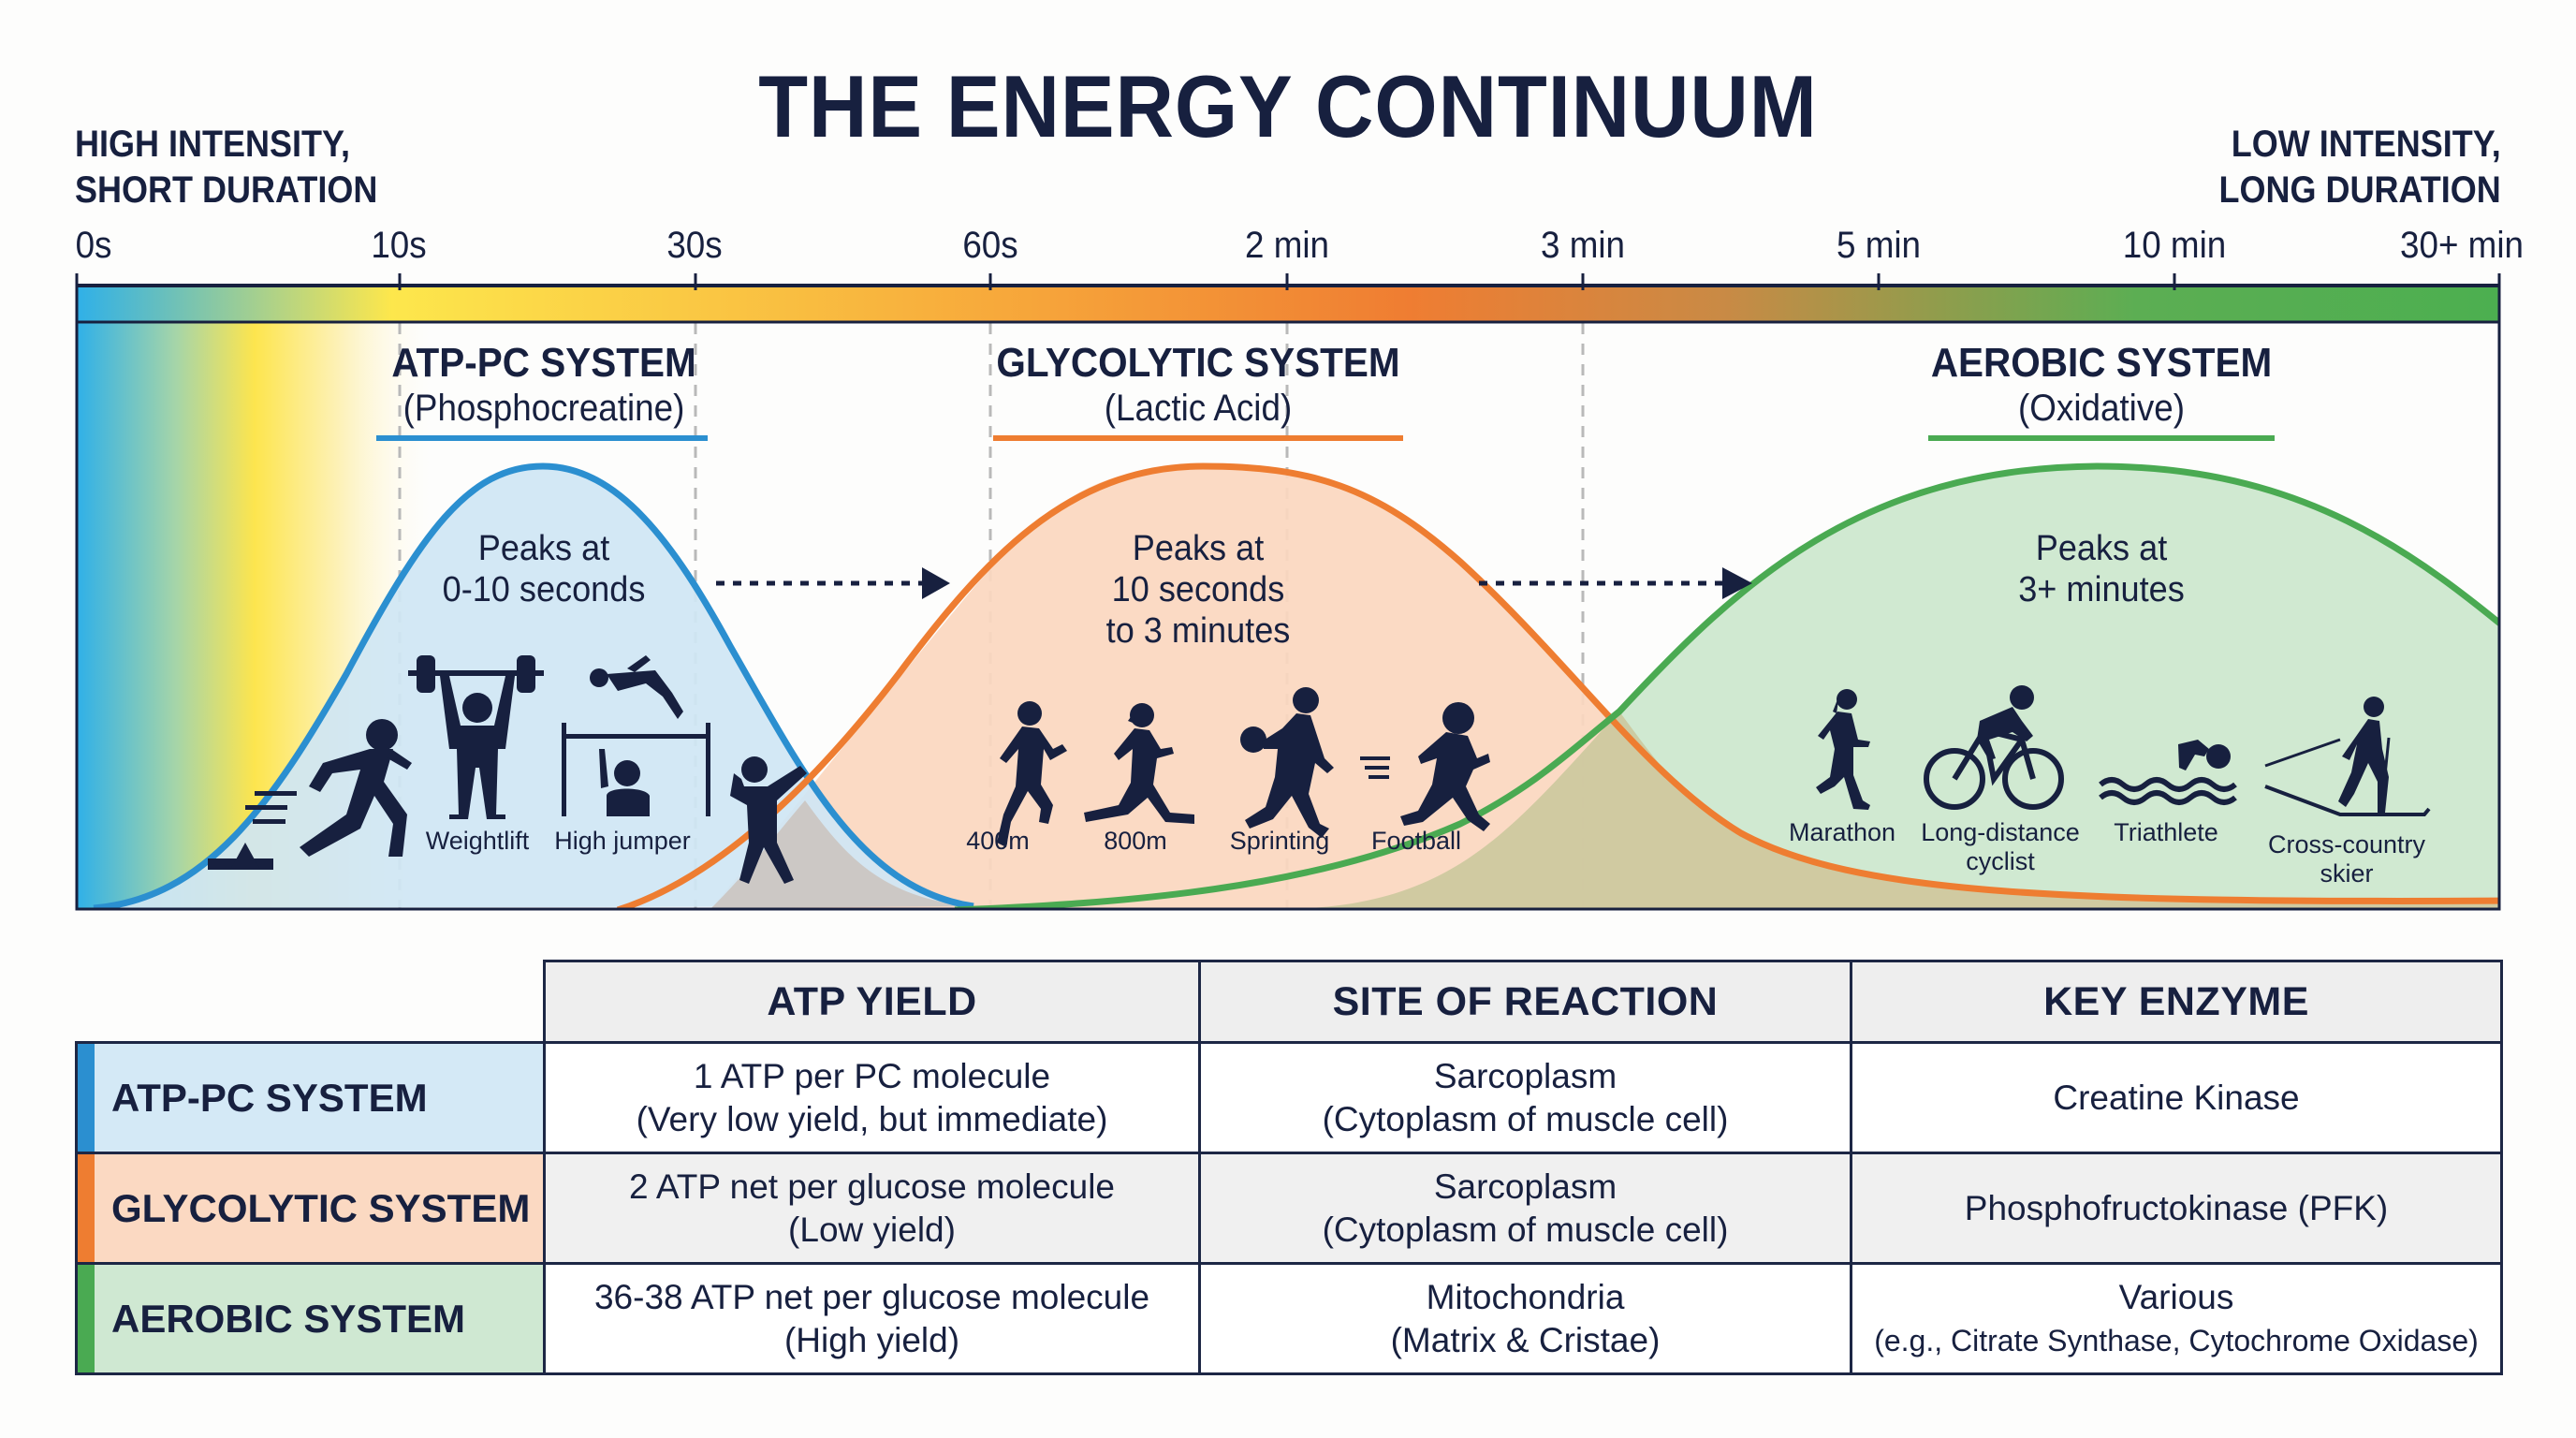 This screenshot has height=1438, width=2576. What do you see at coordinates (2101, 408) in the screenshot?
I see `aerobic-system-subtitle: (Oxidative)` at bounding box center [2101, 408].